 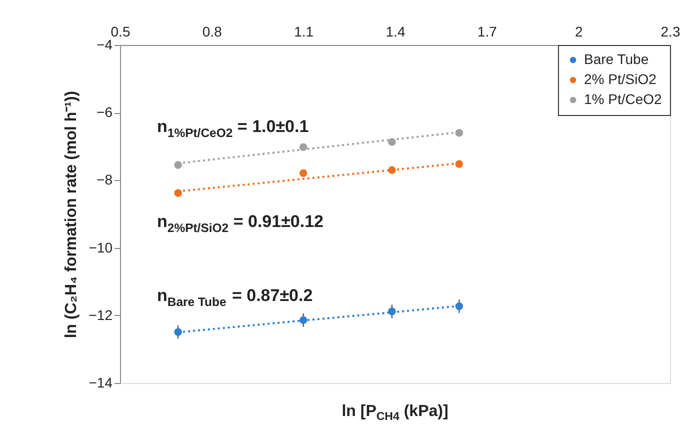 I want to click on x-tick-label: 1.1, so click(x=304, y=32).